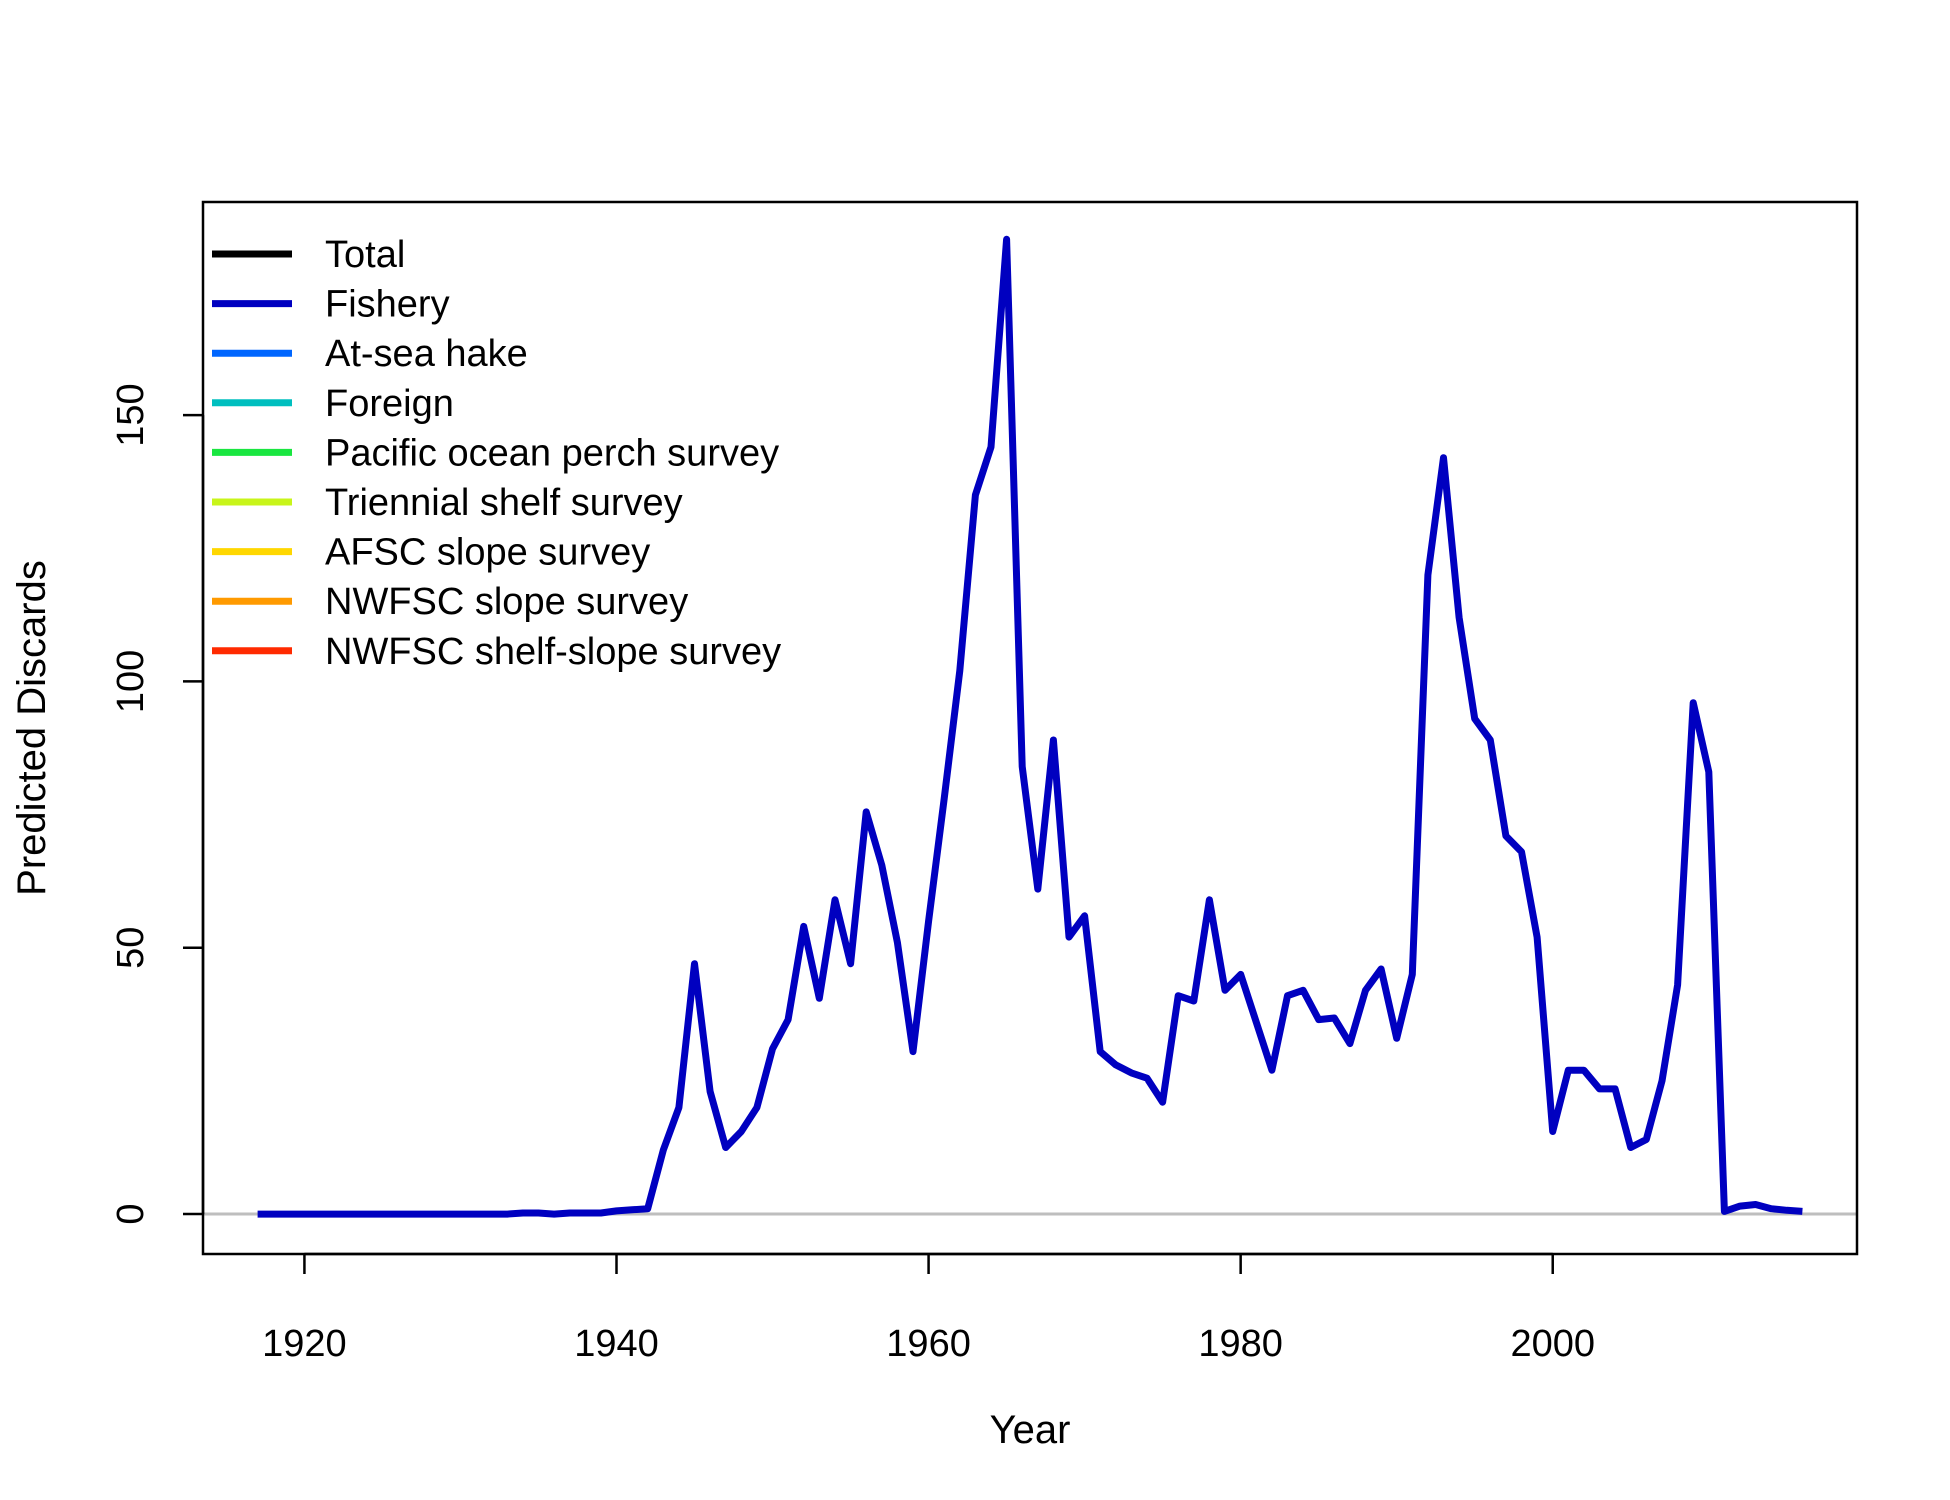  Describe the element at coordinates (1240, 1344) in the screenshot. I see `x-tick-label: 1980` at that location.